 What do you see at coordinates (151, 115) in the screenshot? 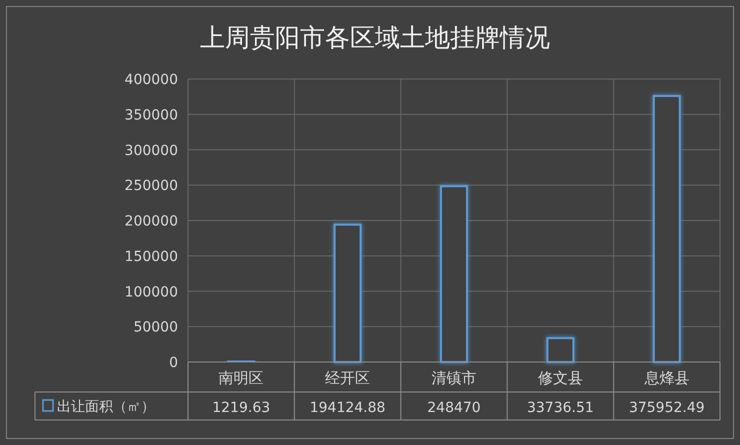
I see `y-tick-label: 350000` at bounding box center [151, 115].